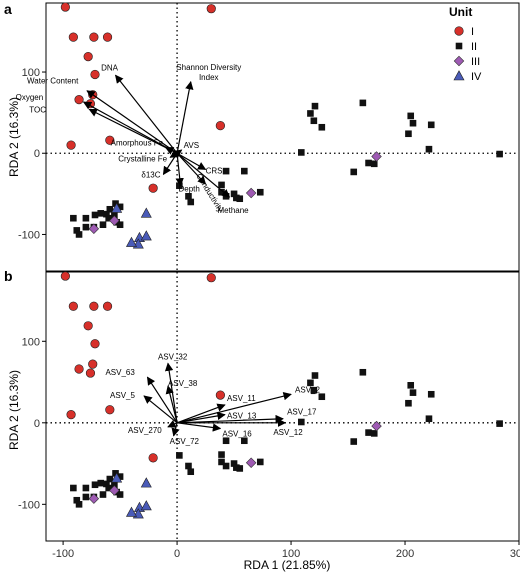  What do you see at coordinates (287, 565) in the screenshot?
I see `panel-b-x-axis-label: RDA 1 (21.85%)` at bounding box center [287, 565].